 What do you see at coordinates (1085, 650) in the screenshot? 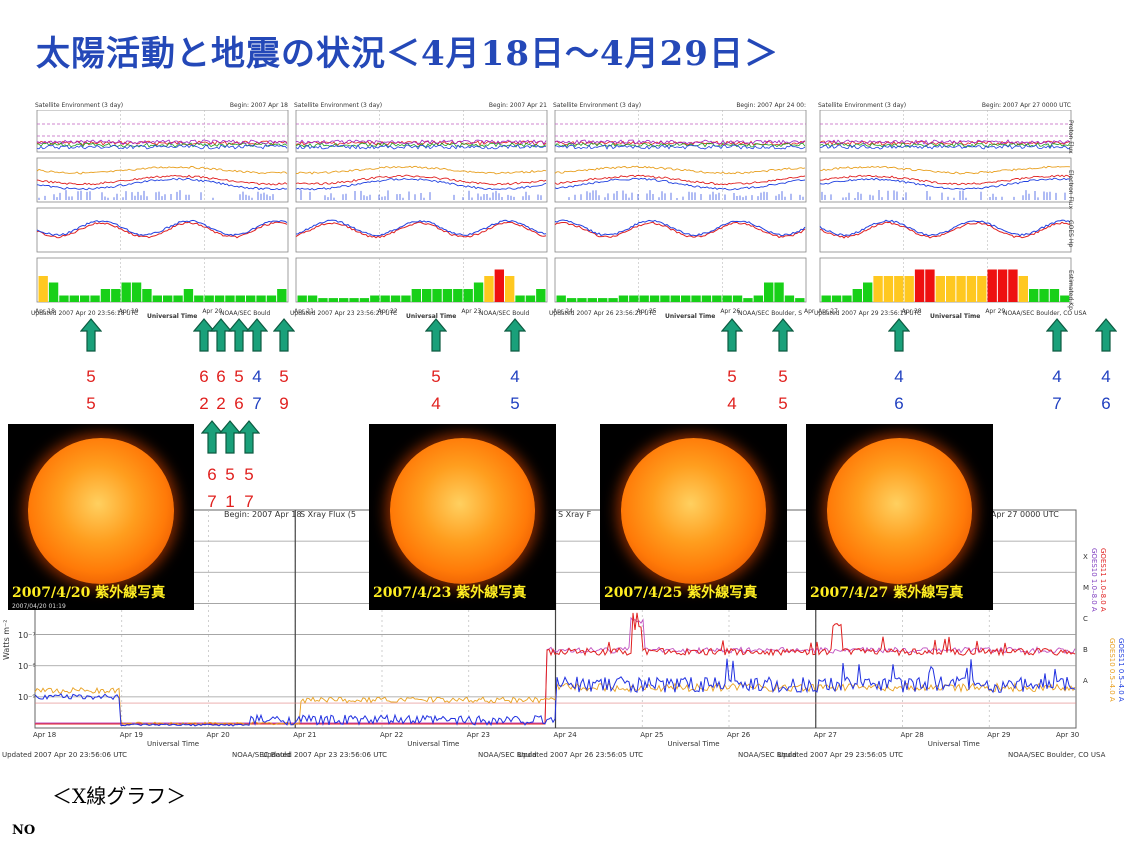
I see `flare-class-label: B` at bounding box center [1085, 650].